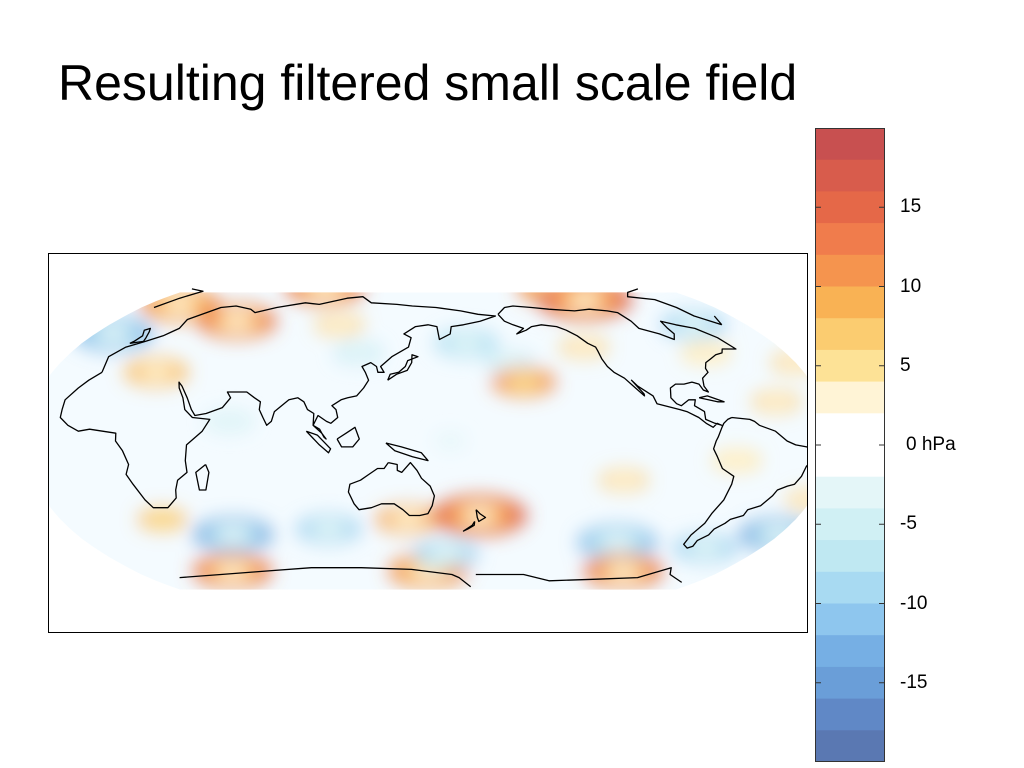  I want to click on colorbar-tick-label: 5, so click(905, 365).